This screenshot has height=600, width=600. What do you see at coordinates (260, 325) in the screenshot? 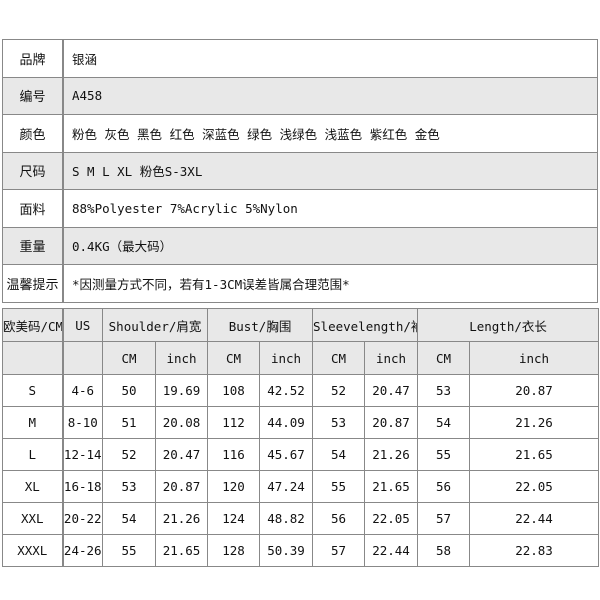
I see `column-header: Bust/胸围` at bounding box center [260, 325].